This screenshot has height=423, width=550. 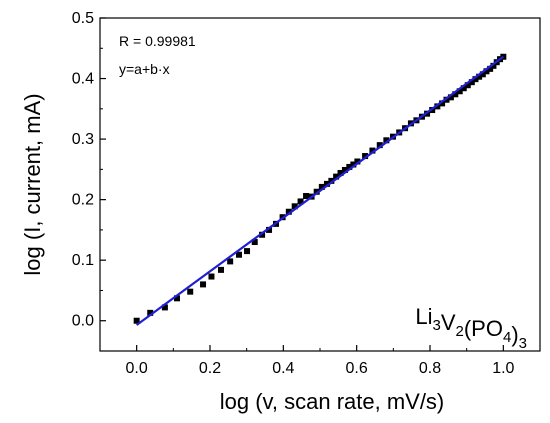 I want to click on x-axis-title: log (v, scan rate, mV/s), so click(x=332, y=401).